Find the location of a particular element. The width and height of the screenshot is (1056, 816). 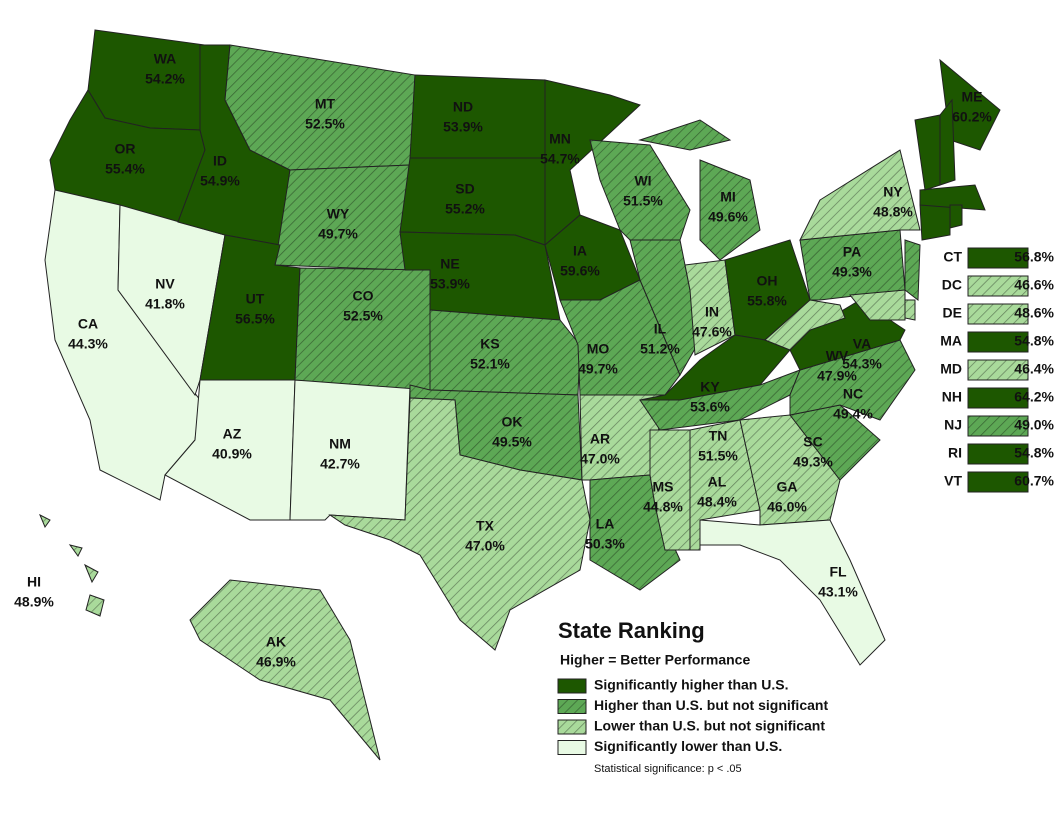

state-abbr: HI is located at coordinates (34, 582).